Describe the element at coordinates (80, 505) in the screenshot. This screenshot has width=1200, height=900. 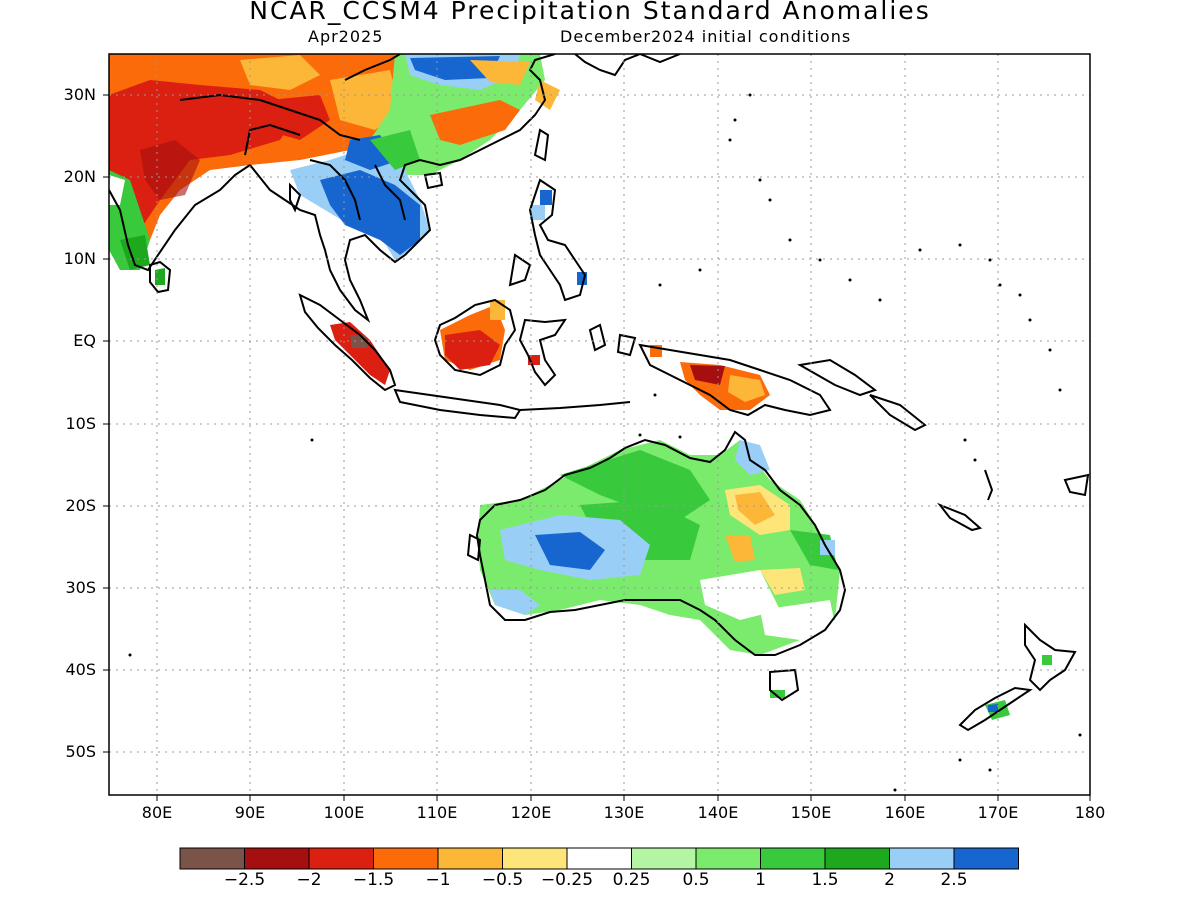
I see `lat-label: 20S` at that location.